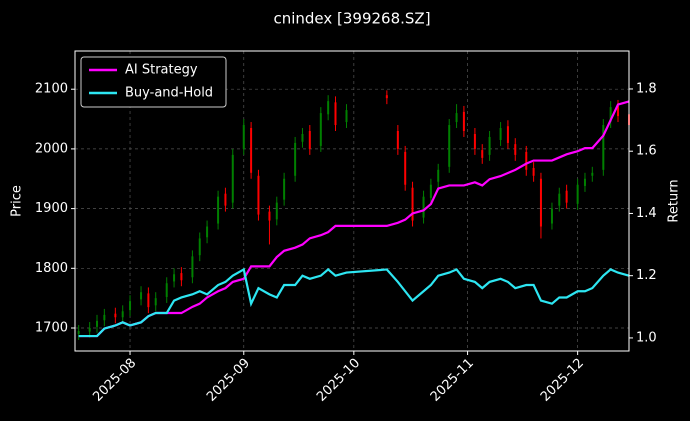  What do you see at coordinates (51, 208) in the screenshot?
I see `y-tick-label: 1900` at bounding box center [51, 208].